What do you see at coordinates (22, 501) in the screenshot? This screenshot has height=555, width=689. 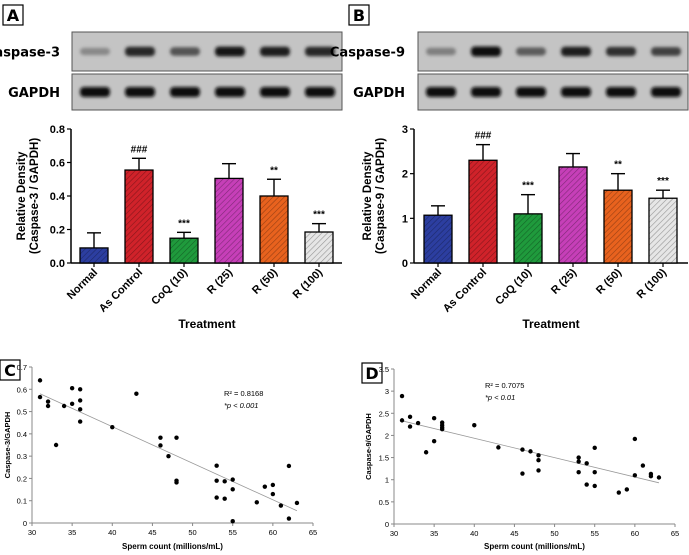 I see `y-tick-label: 0.1` at bounding box center [22, 501].